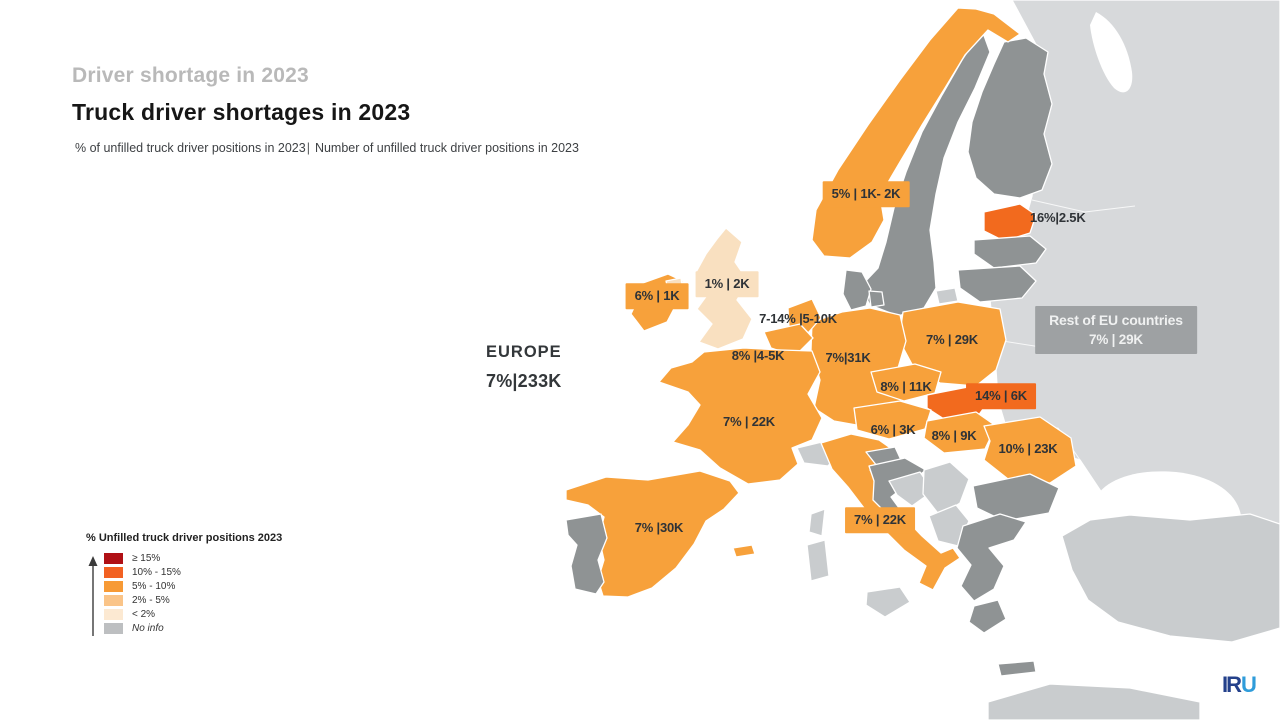  I want to click on legend-title: % Unfilled truck driver positions 2023, so click(184, 538).